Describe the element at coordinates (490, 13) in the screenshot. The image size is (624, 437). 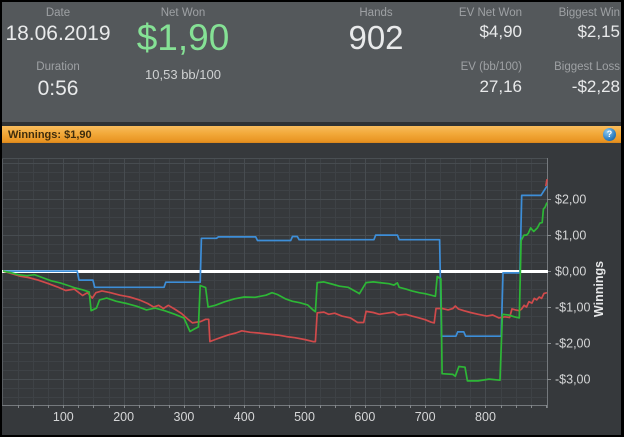
I see `ev-net-won-label: EV Net Won` at that location.